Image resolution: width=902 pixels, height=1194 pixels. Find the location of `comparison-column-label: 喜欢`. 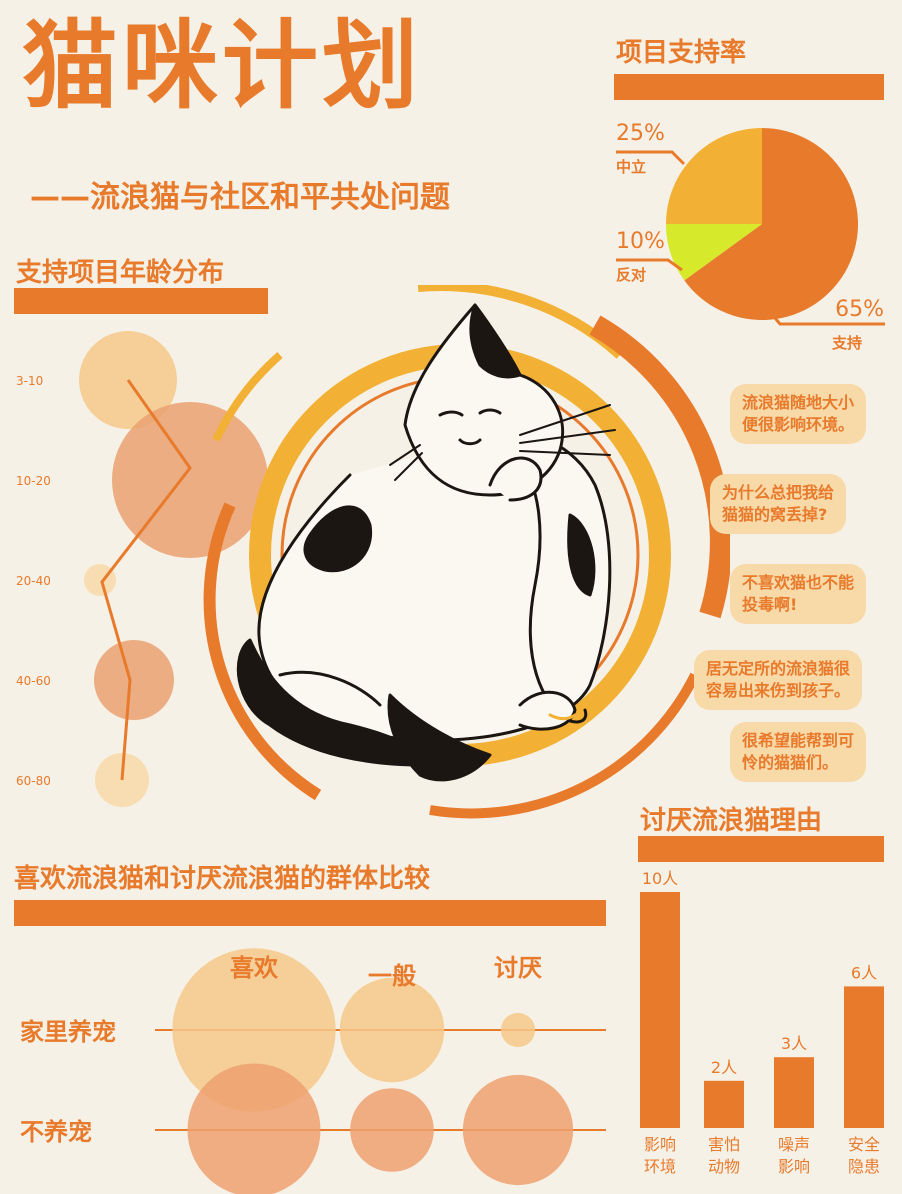

comparison-column-label: 喜欢 is located at coordinates (254, 968).